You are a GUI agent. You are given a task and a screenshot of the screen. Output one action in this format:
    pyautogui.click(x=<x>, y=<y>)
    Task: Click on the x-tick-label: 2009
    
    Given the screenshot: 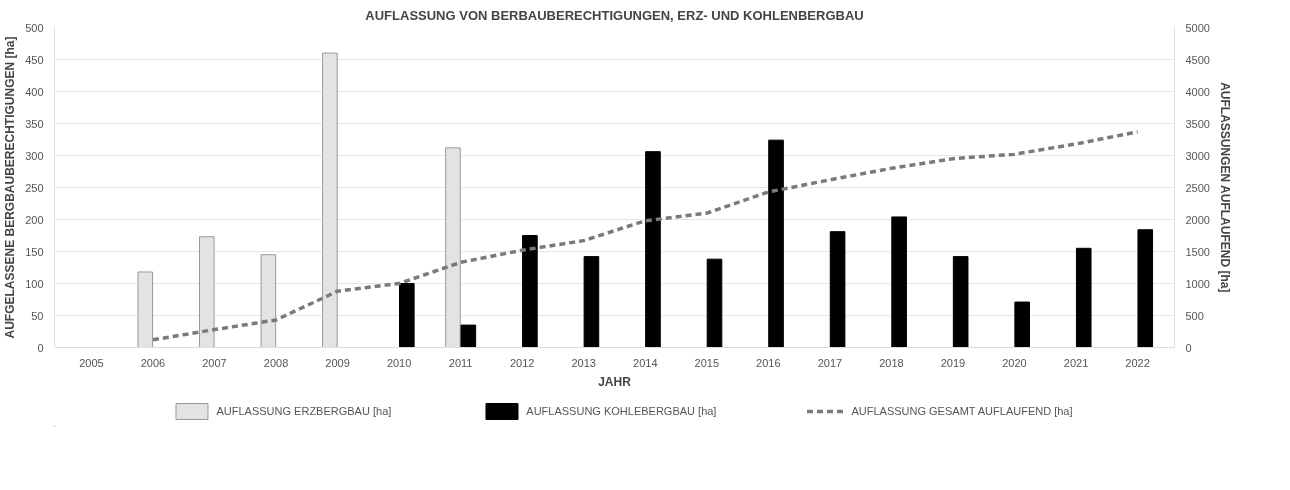 What is the action you would take?
    pyautogui.click(x=337, y=362)
    